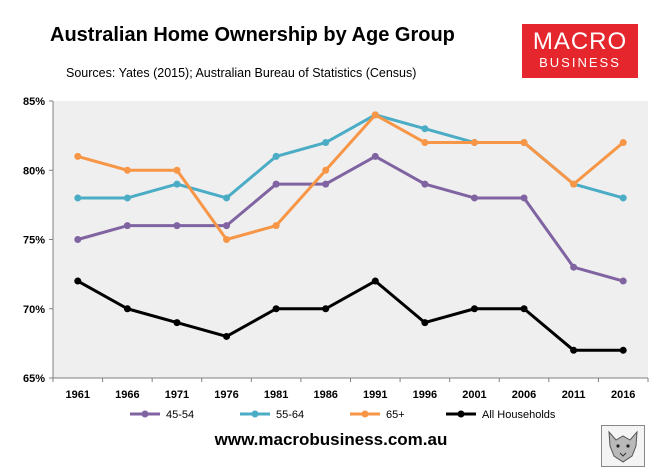 The width and height of the screenshot is (662, 476). I want to click on legend: 45-54 55-64 65+ All Households, so click(343, 415).